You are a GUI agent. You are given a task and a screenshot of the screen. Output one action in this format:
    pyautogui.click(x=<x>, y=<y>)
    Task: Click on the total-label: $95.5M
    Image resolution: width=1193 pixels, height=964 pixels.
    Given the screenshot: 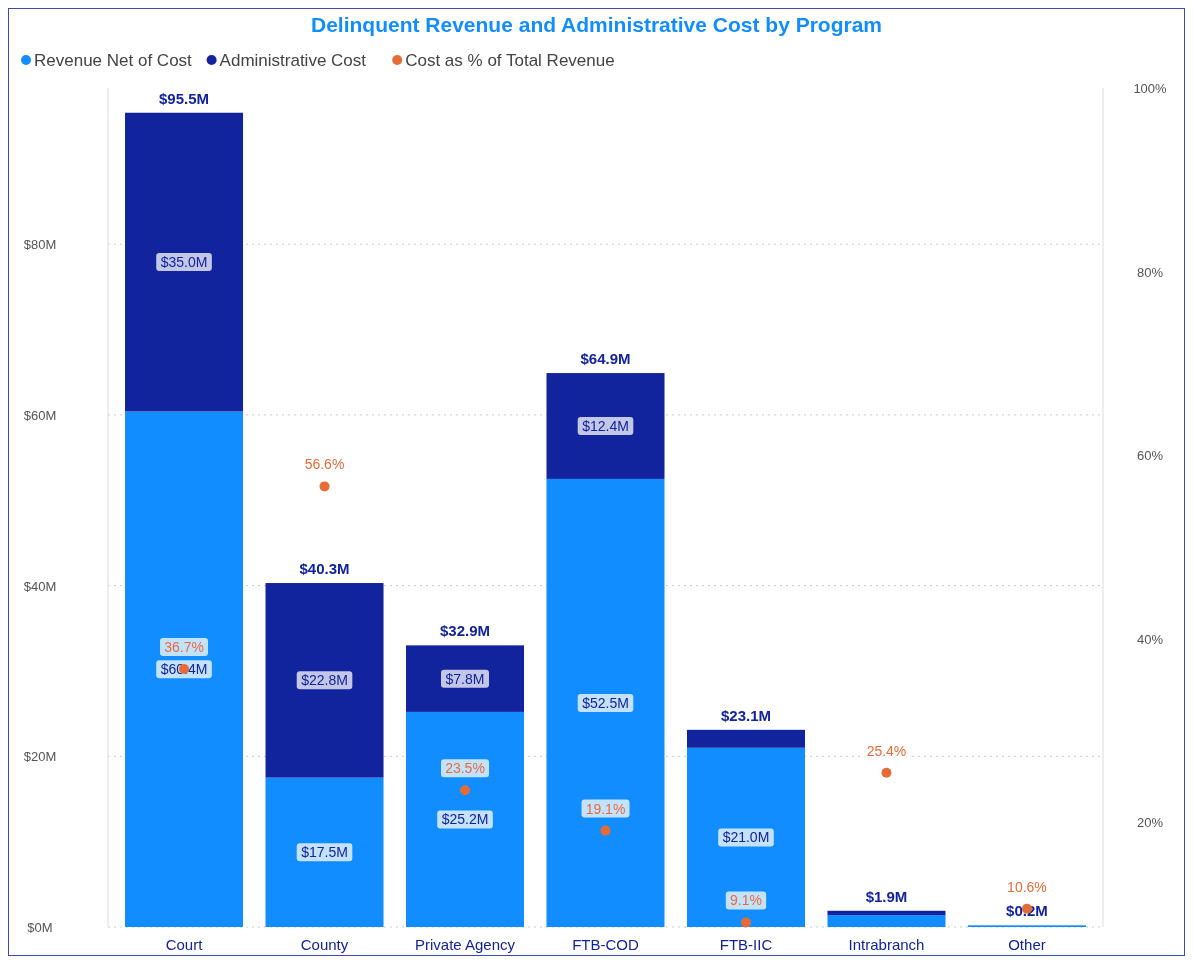 What is the action you would take?
    pyautogui.click(x=184, y=98)
    